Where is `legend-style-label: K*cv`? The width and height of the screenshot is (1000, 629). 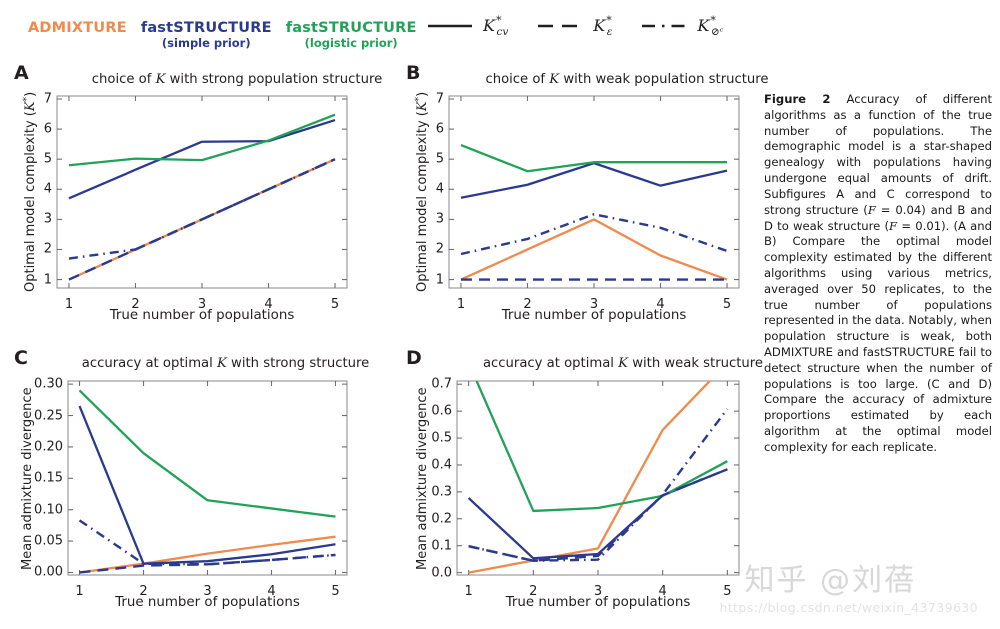 legend-style-label: K*cv is located at coordinates (496, 26).